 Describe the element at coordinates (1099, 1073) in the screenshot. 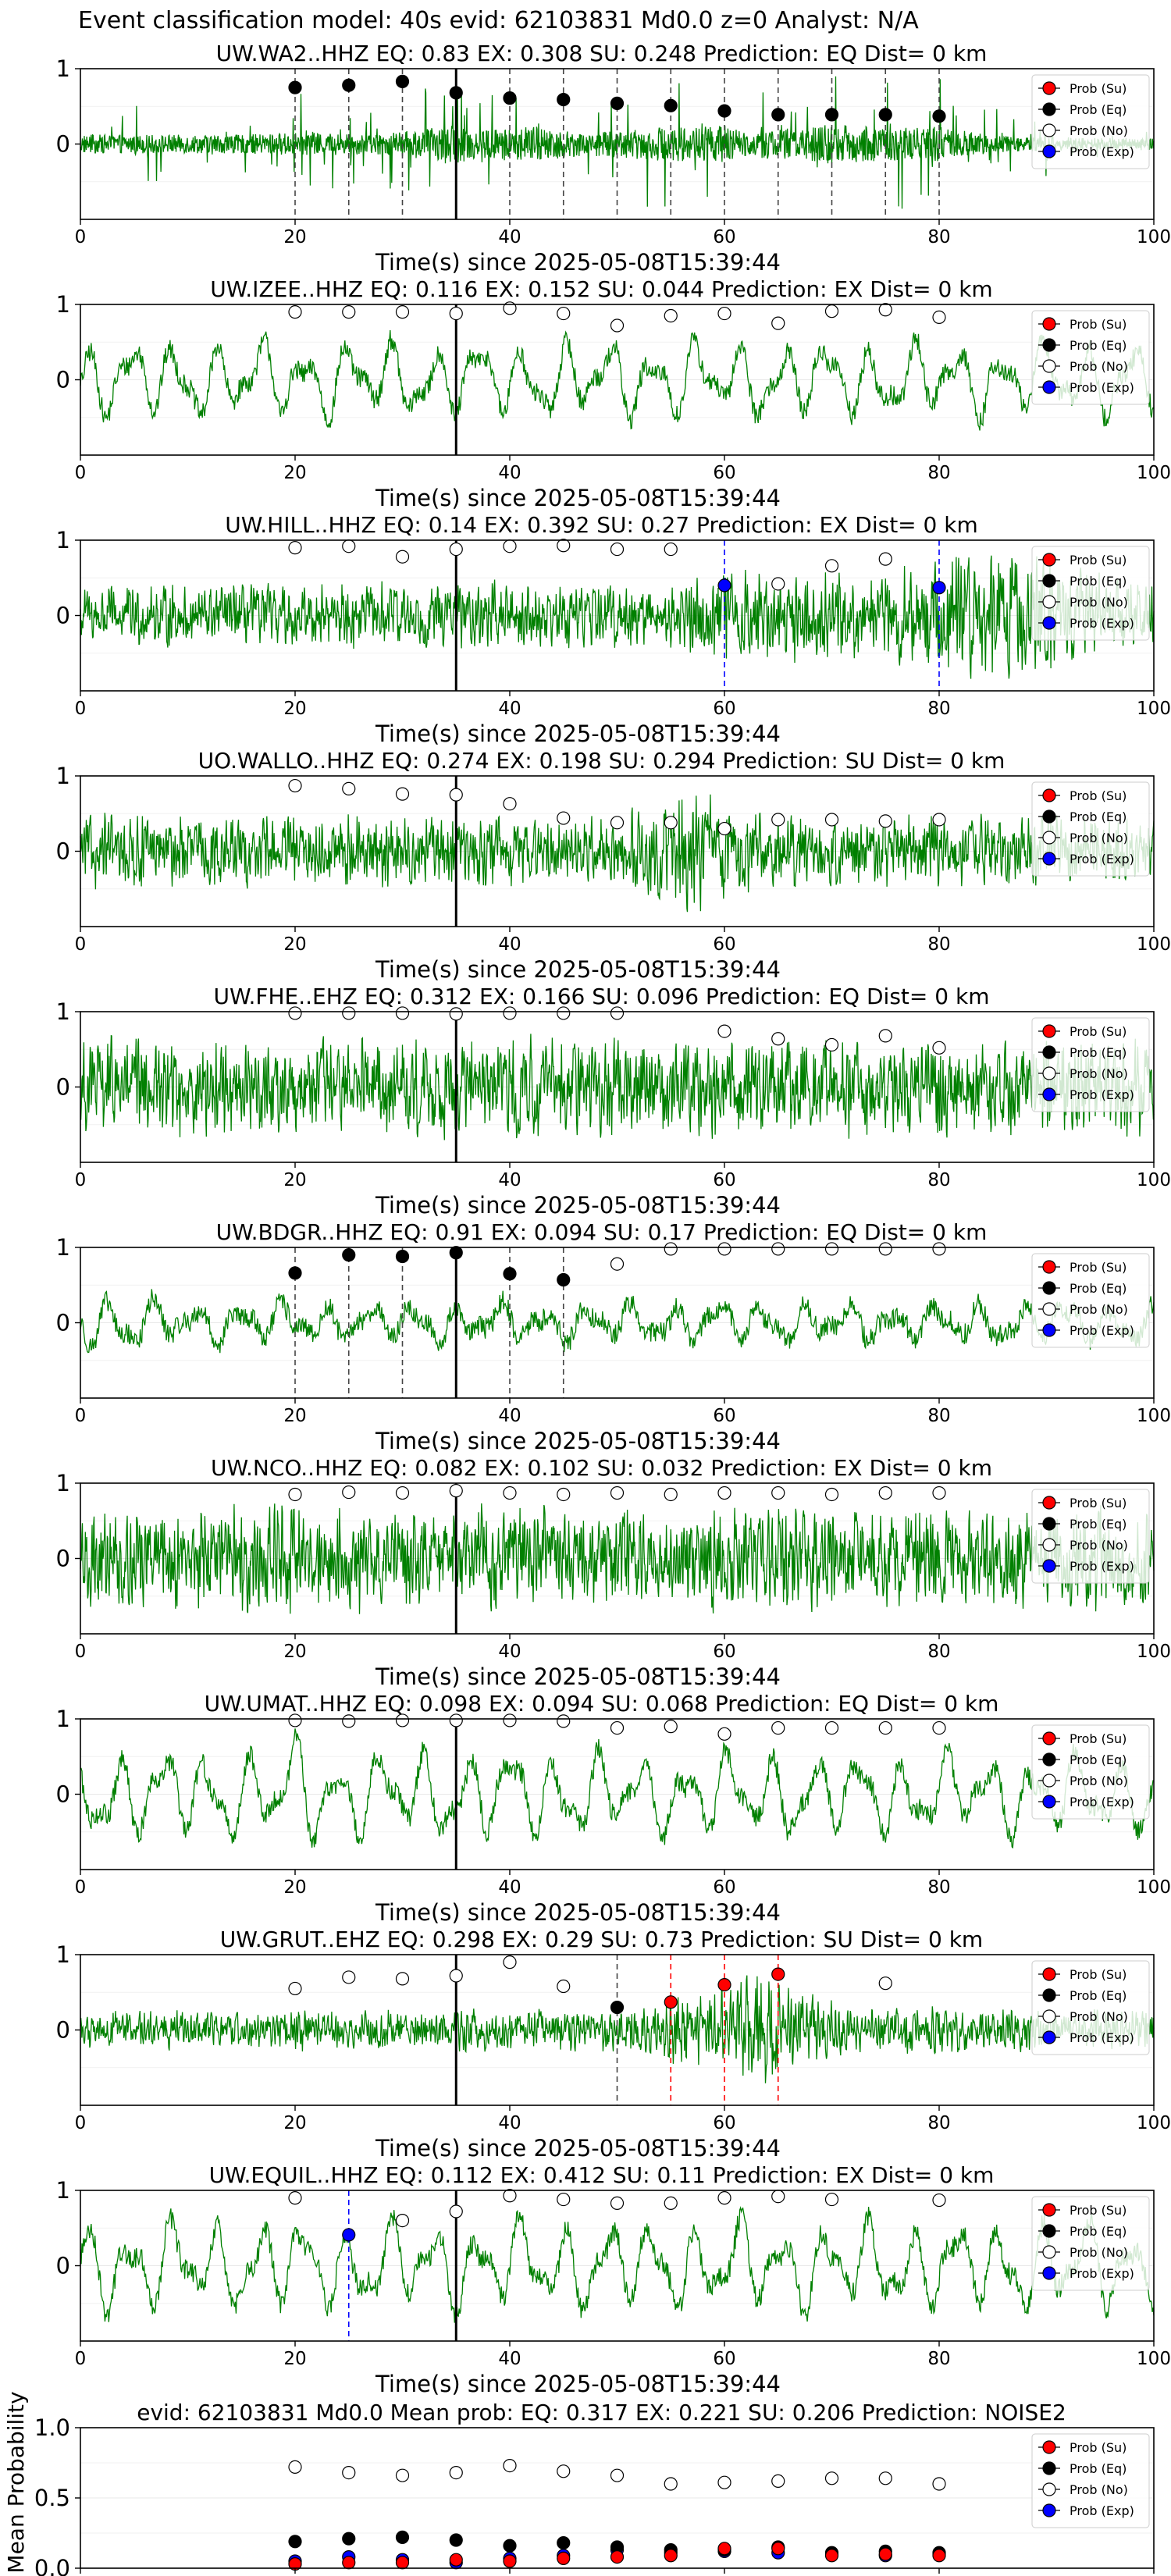

I see `legend-label: Prob (No)` at that location.